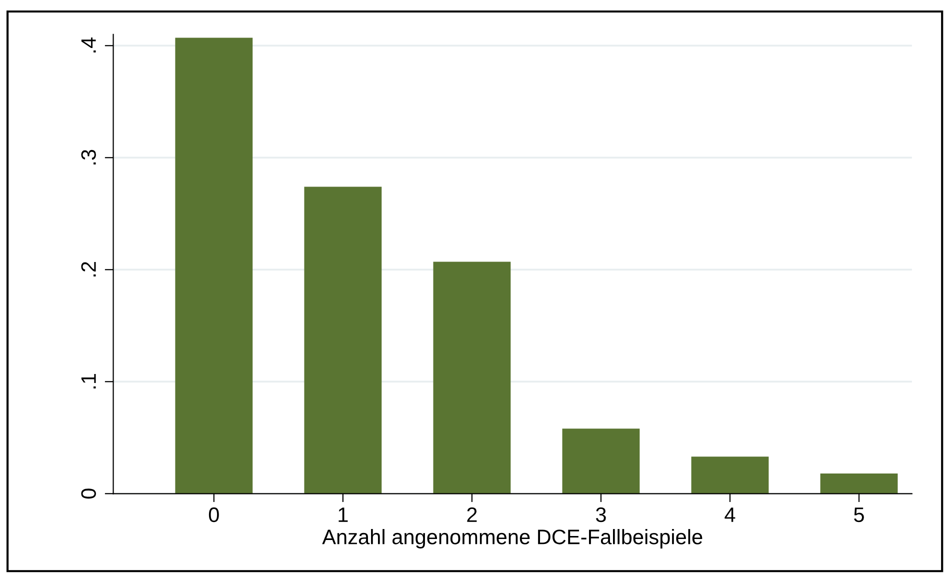 The width and height of the screenshot is (944, 574). What do you see at coordinates (730, 515) in the screenshot?
I see `x-tick-label: 4` at bounding box center [730, 515].